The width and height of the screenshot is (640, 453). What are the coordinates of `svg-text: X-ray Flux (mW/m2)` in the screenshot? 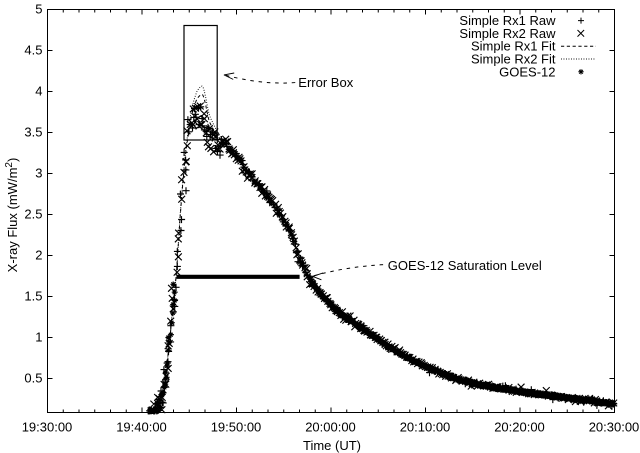 It's located at (12, 215).